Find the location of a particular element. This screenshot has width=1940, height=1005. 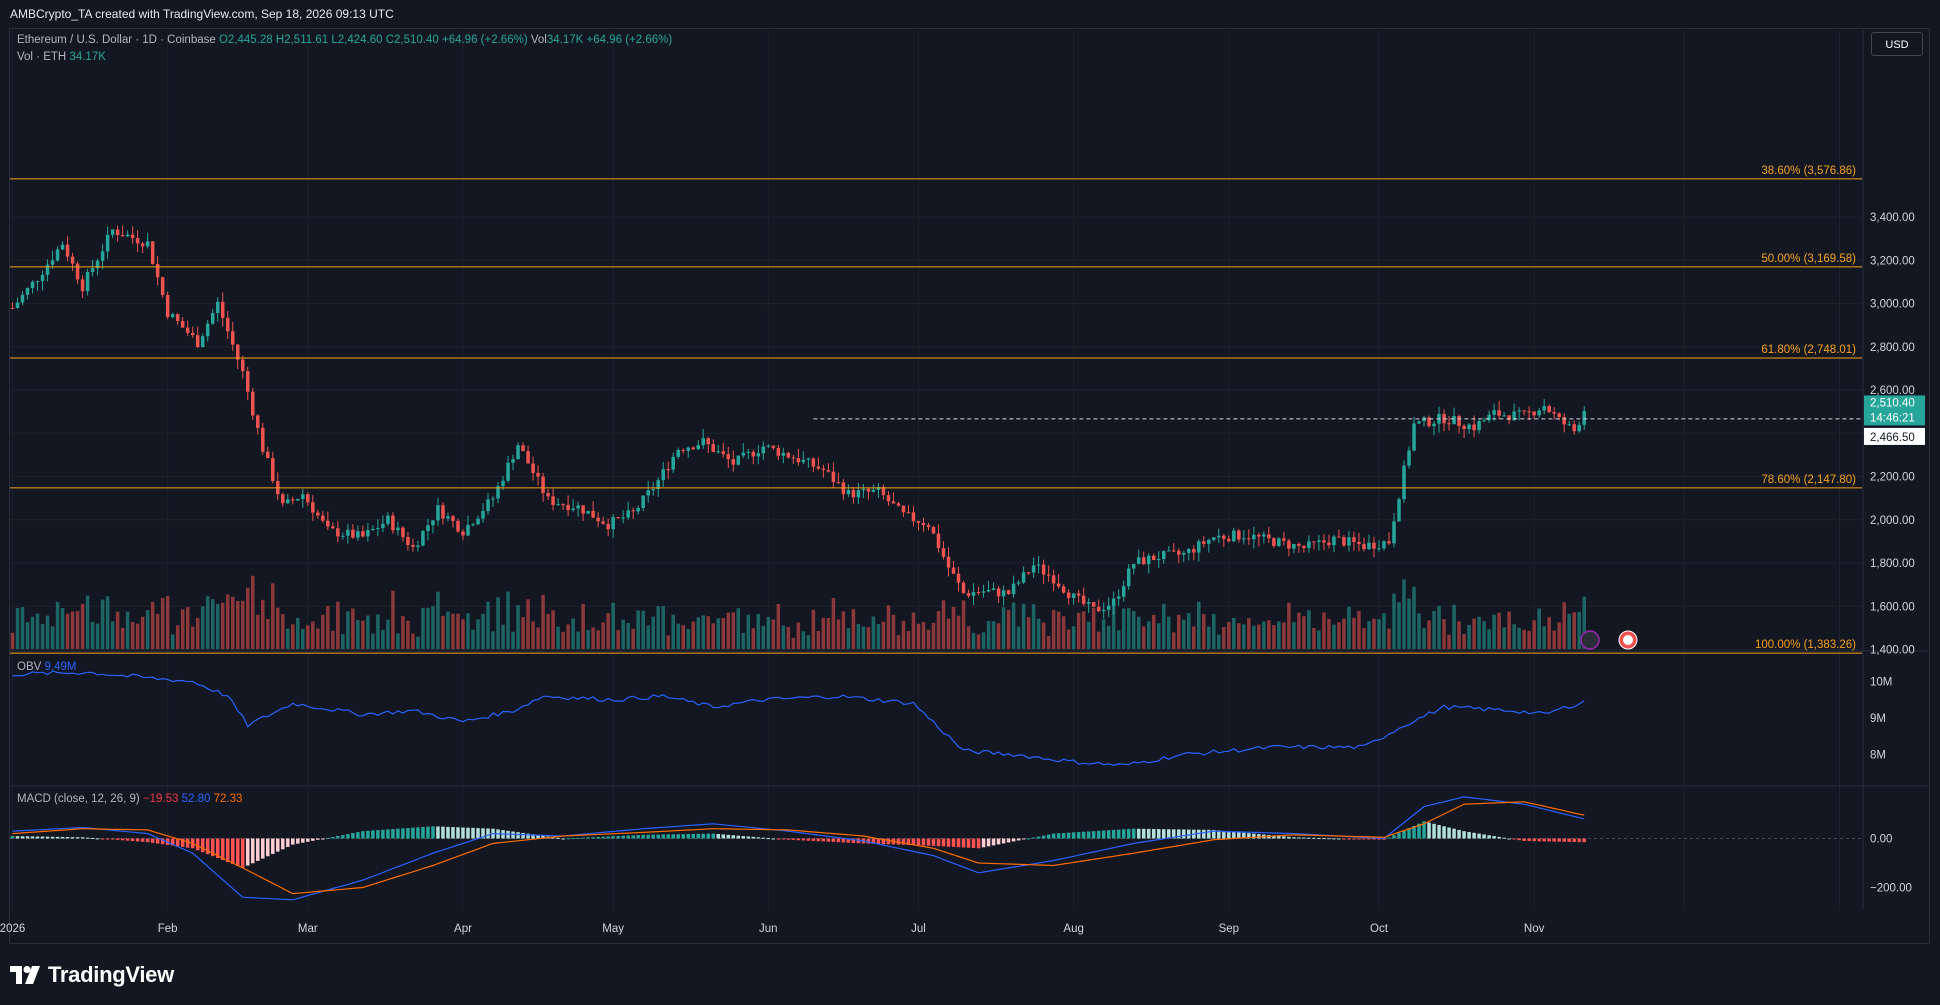

fib-level-label: 50.00% (3,169.58) is located at coordinates (1808, 259).